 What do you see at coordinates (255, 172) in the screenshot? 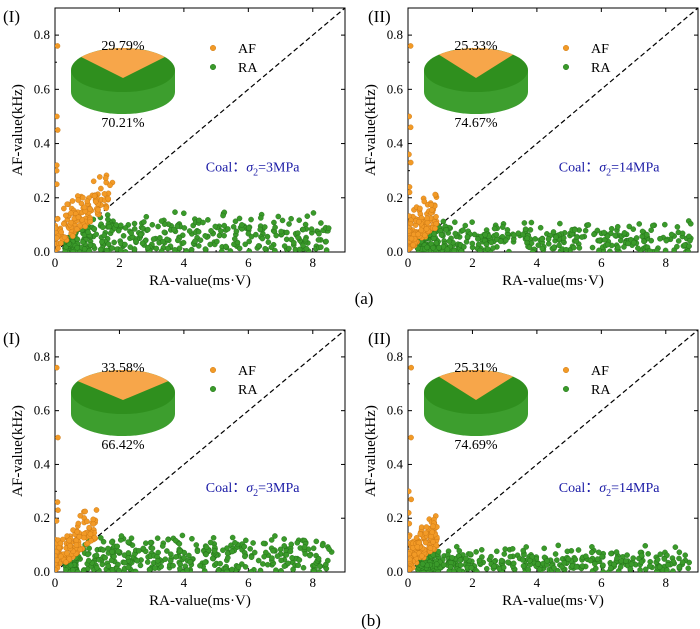
I see `condition-subscript: 2` at bounding box center [255, 172].